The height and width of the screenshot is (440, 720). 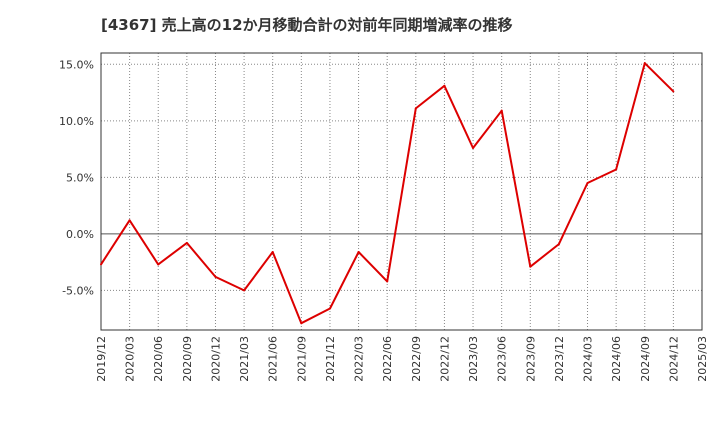 I want to click on y-axis-ticks: -5.0% 0.0% 5.0% 10.0% 15.0%, so click(x=76, y=177).